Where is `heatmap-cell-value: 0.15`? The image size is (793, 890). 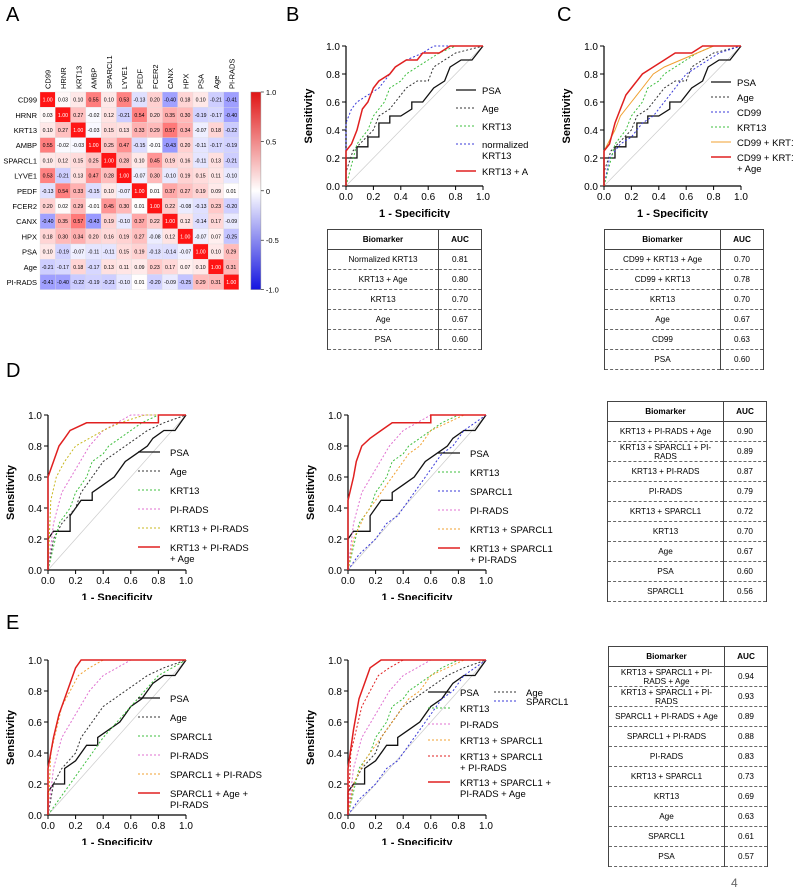
heatmap-cell-value: 0.15 is located at coordinates (109, 131).